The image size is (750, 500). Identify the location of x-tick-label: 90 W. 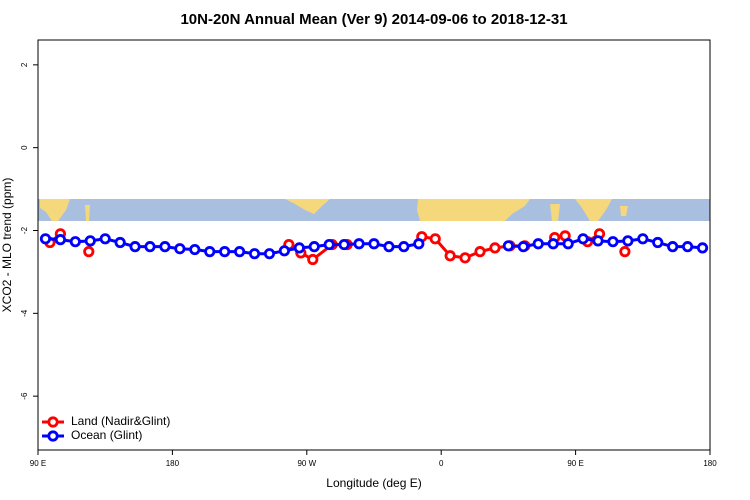
(306, 463).